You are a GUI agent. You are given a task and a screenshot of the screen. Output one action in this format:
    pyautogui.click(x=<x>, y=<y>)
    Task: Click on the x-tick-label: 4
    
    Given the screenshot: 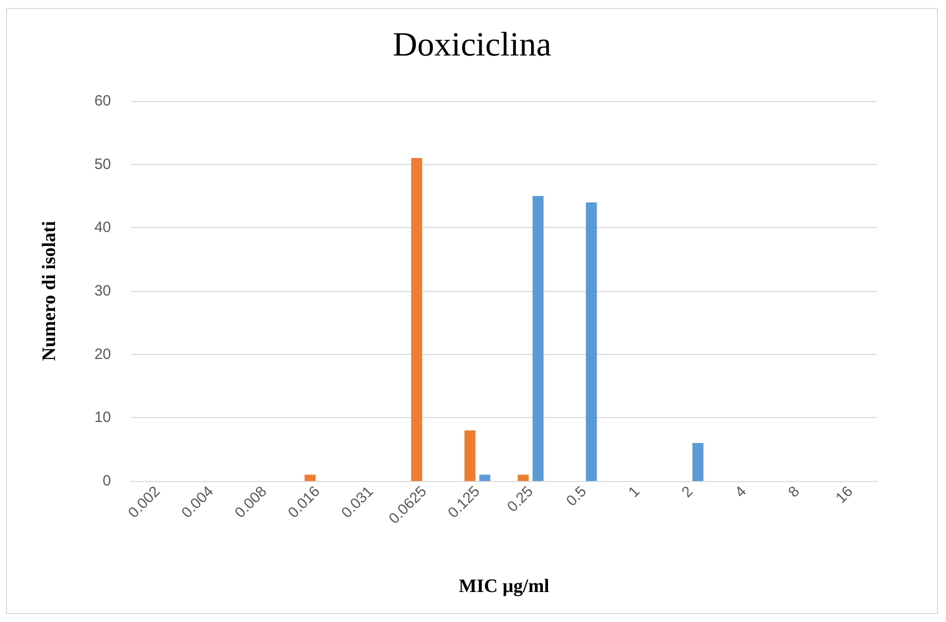 What is the action you would take?
    pyautogui.click(x=741, y=491)
    